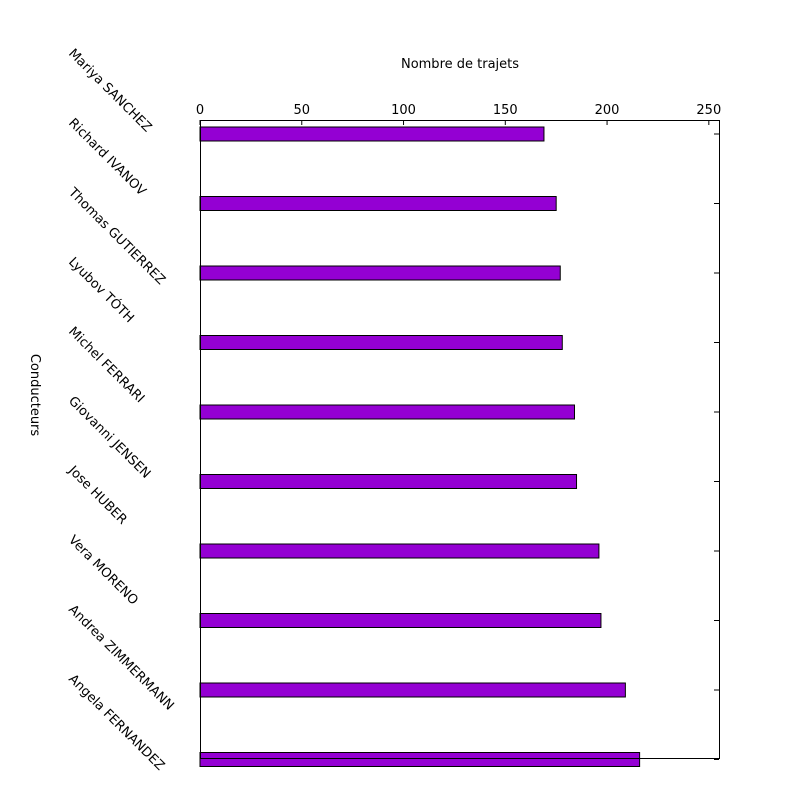 This screenshot has width=800, height=805. What do you see at coordinates (708, 110) in the screenshot?
I see `x-tick-label: 250` at bounding box center [708, 110].